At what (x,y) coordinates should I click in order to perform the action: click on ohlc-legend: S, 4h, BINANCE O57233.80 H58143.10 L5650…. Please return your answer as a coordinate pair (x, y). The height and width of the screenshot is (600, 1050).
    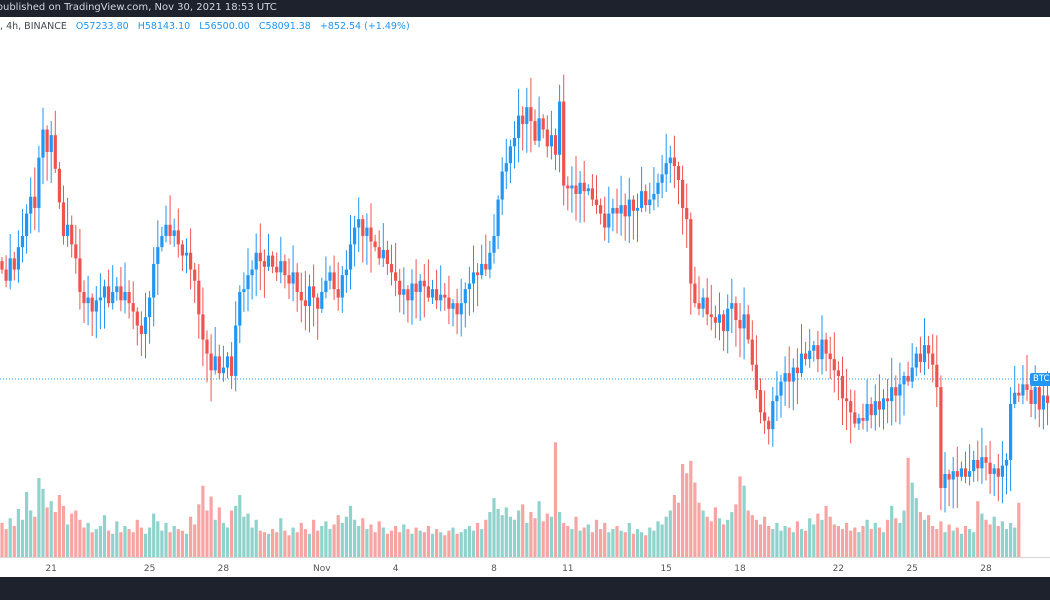
    Looking at the image, I should click on (208, 26).